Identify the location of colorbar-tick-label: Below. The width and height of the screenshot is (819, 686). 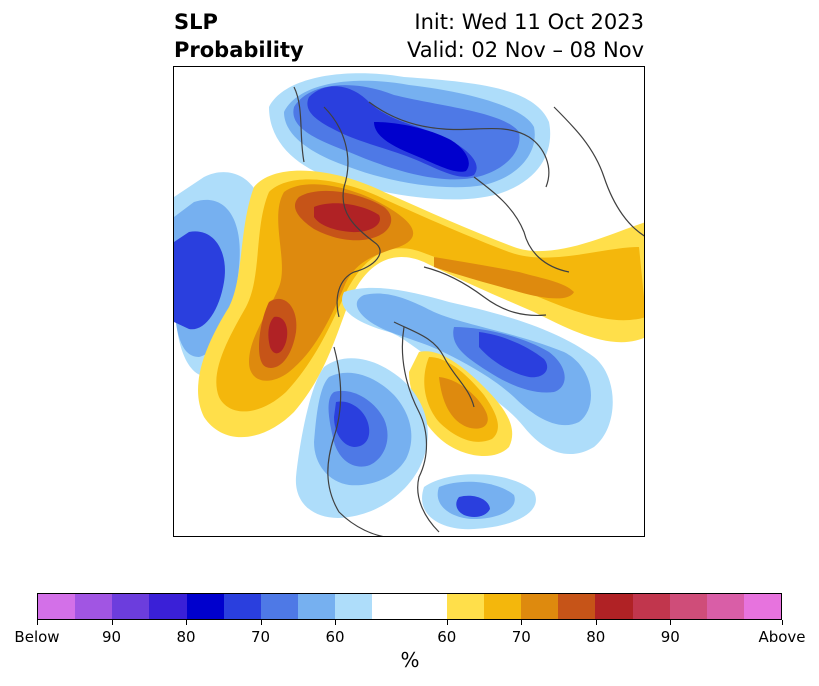
(37, 637).